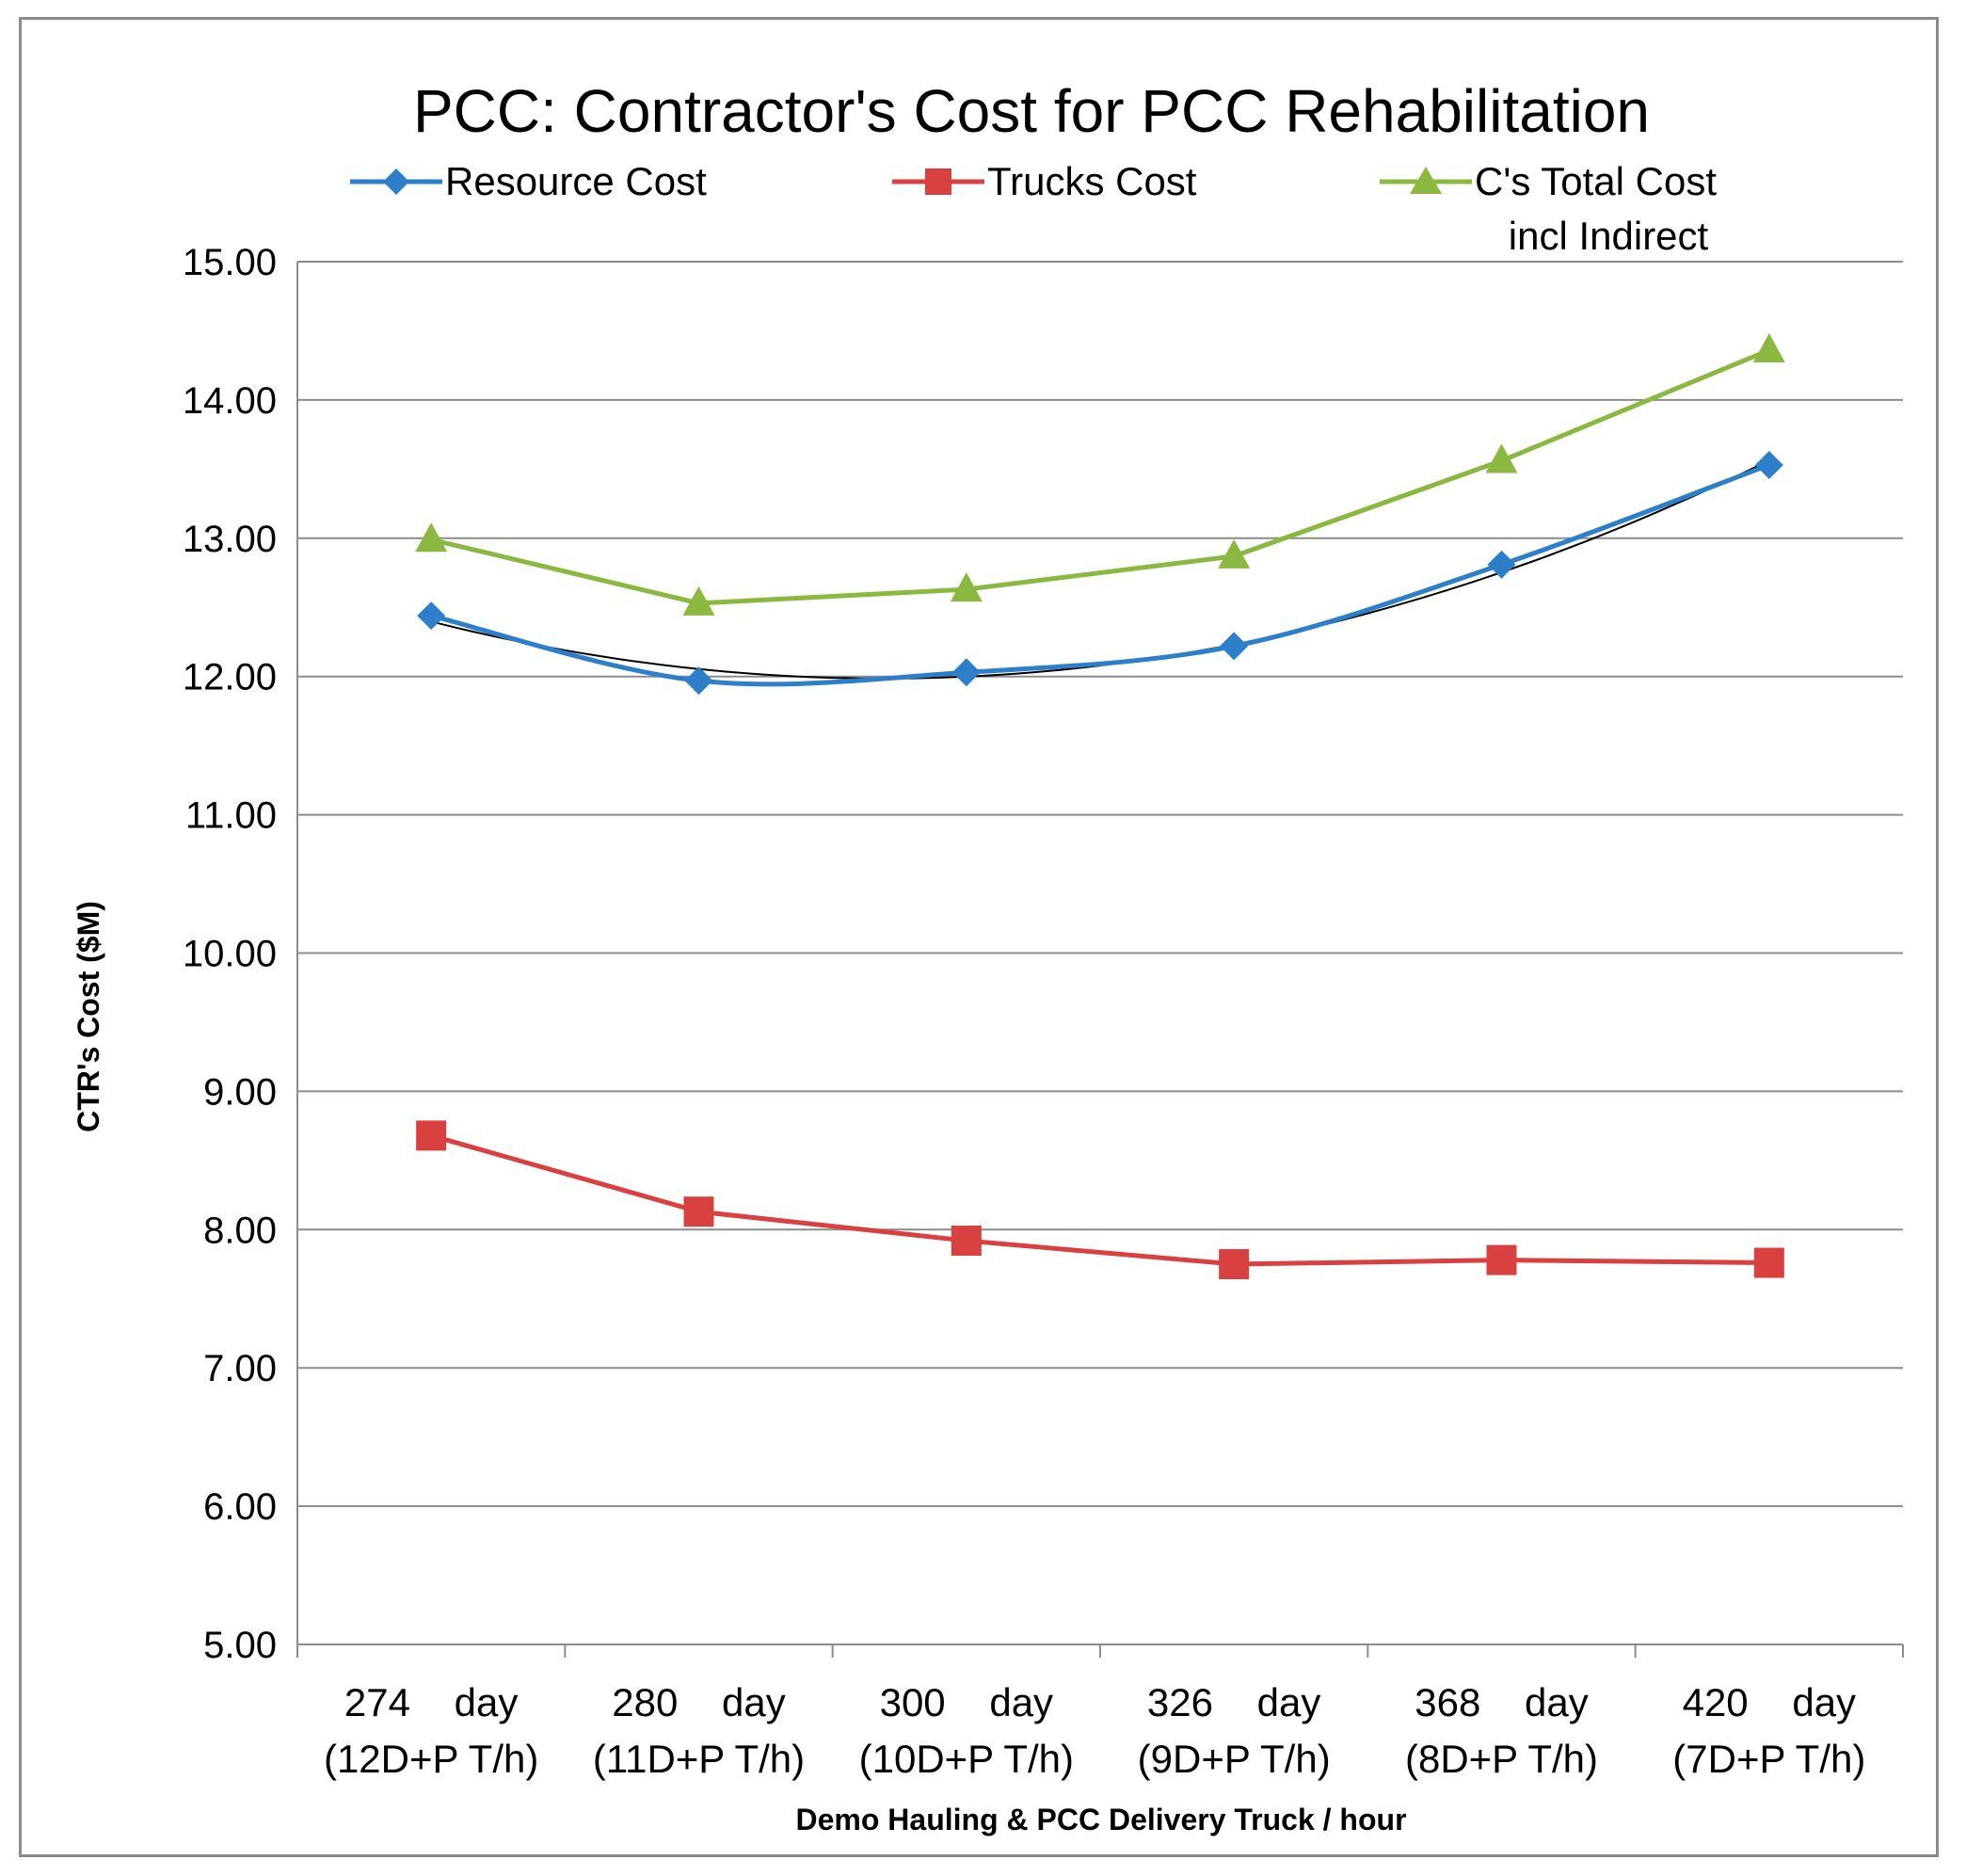 This screenshot has height=1876, width=1966. What do you see at coordinates (240, 1645) in the screenshot?
I see `y-tick-label: 5.00` at bounding box center [240, 1645].